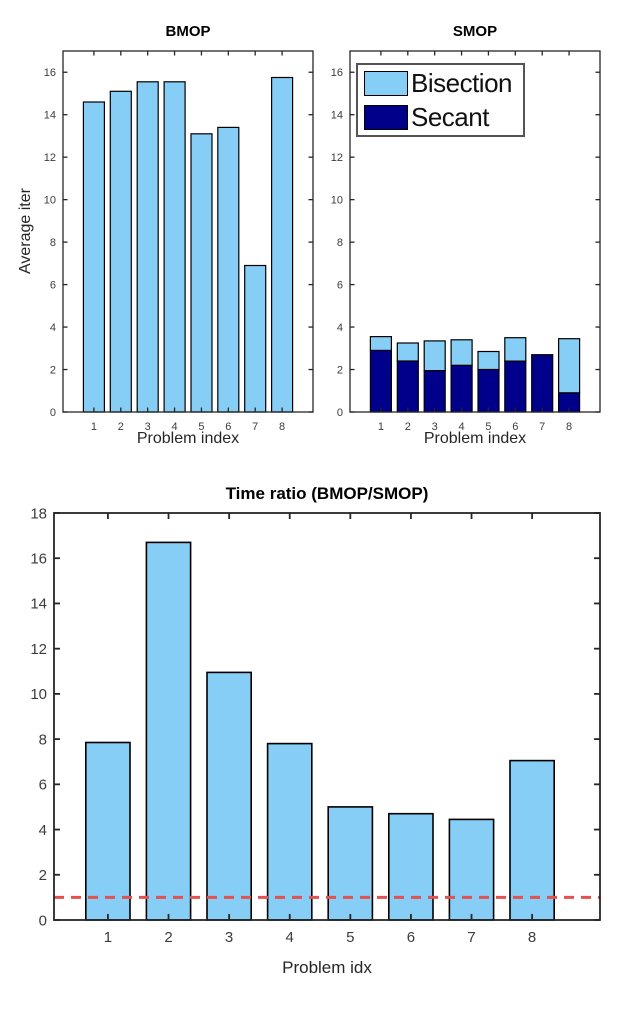 Image resolution: width=633 pixels, height=1024 pixels. I want to click on x-axis-label-time-ratio: Problem idx, so click(327, 967).